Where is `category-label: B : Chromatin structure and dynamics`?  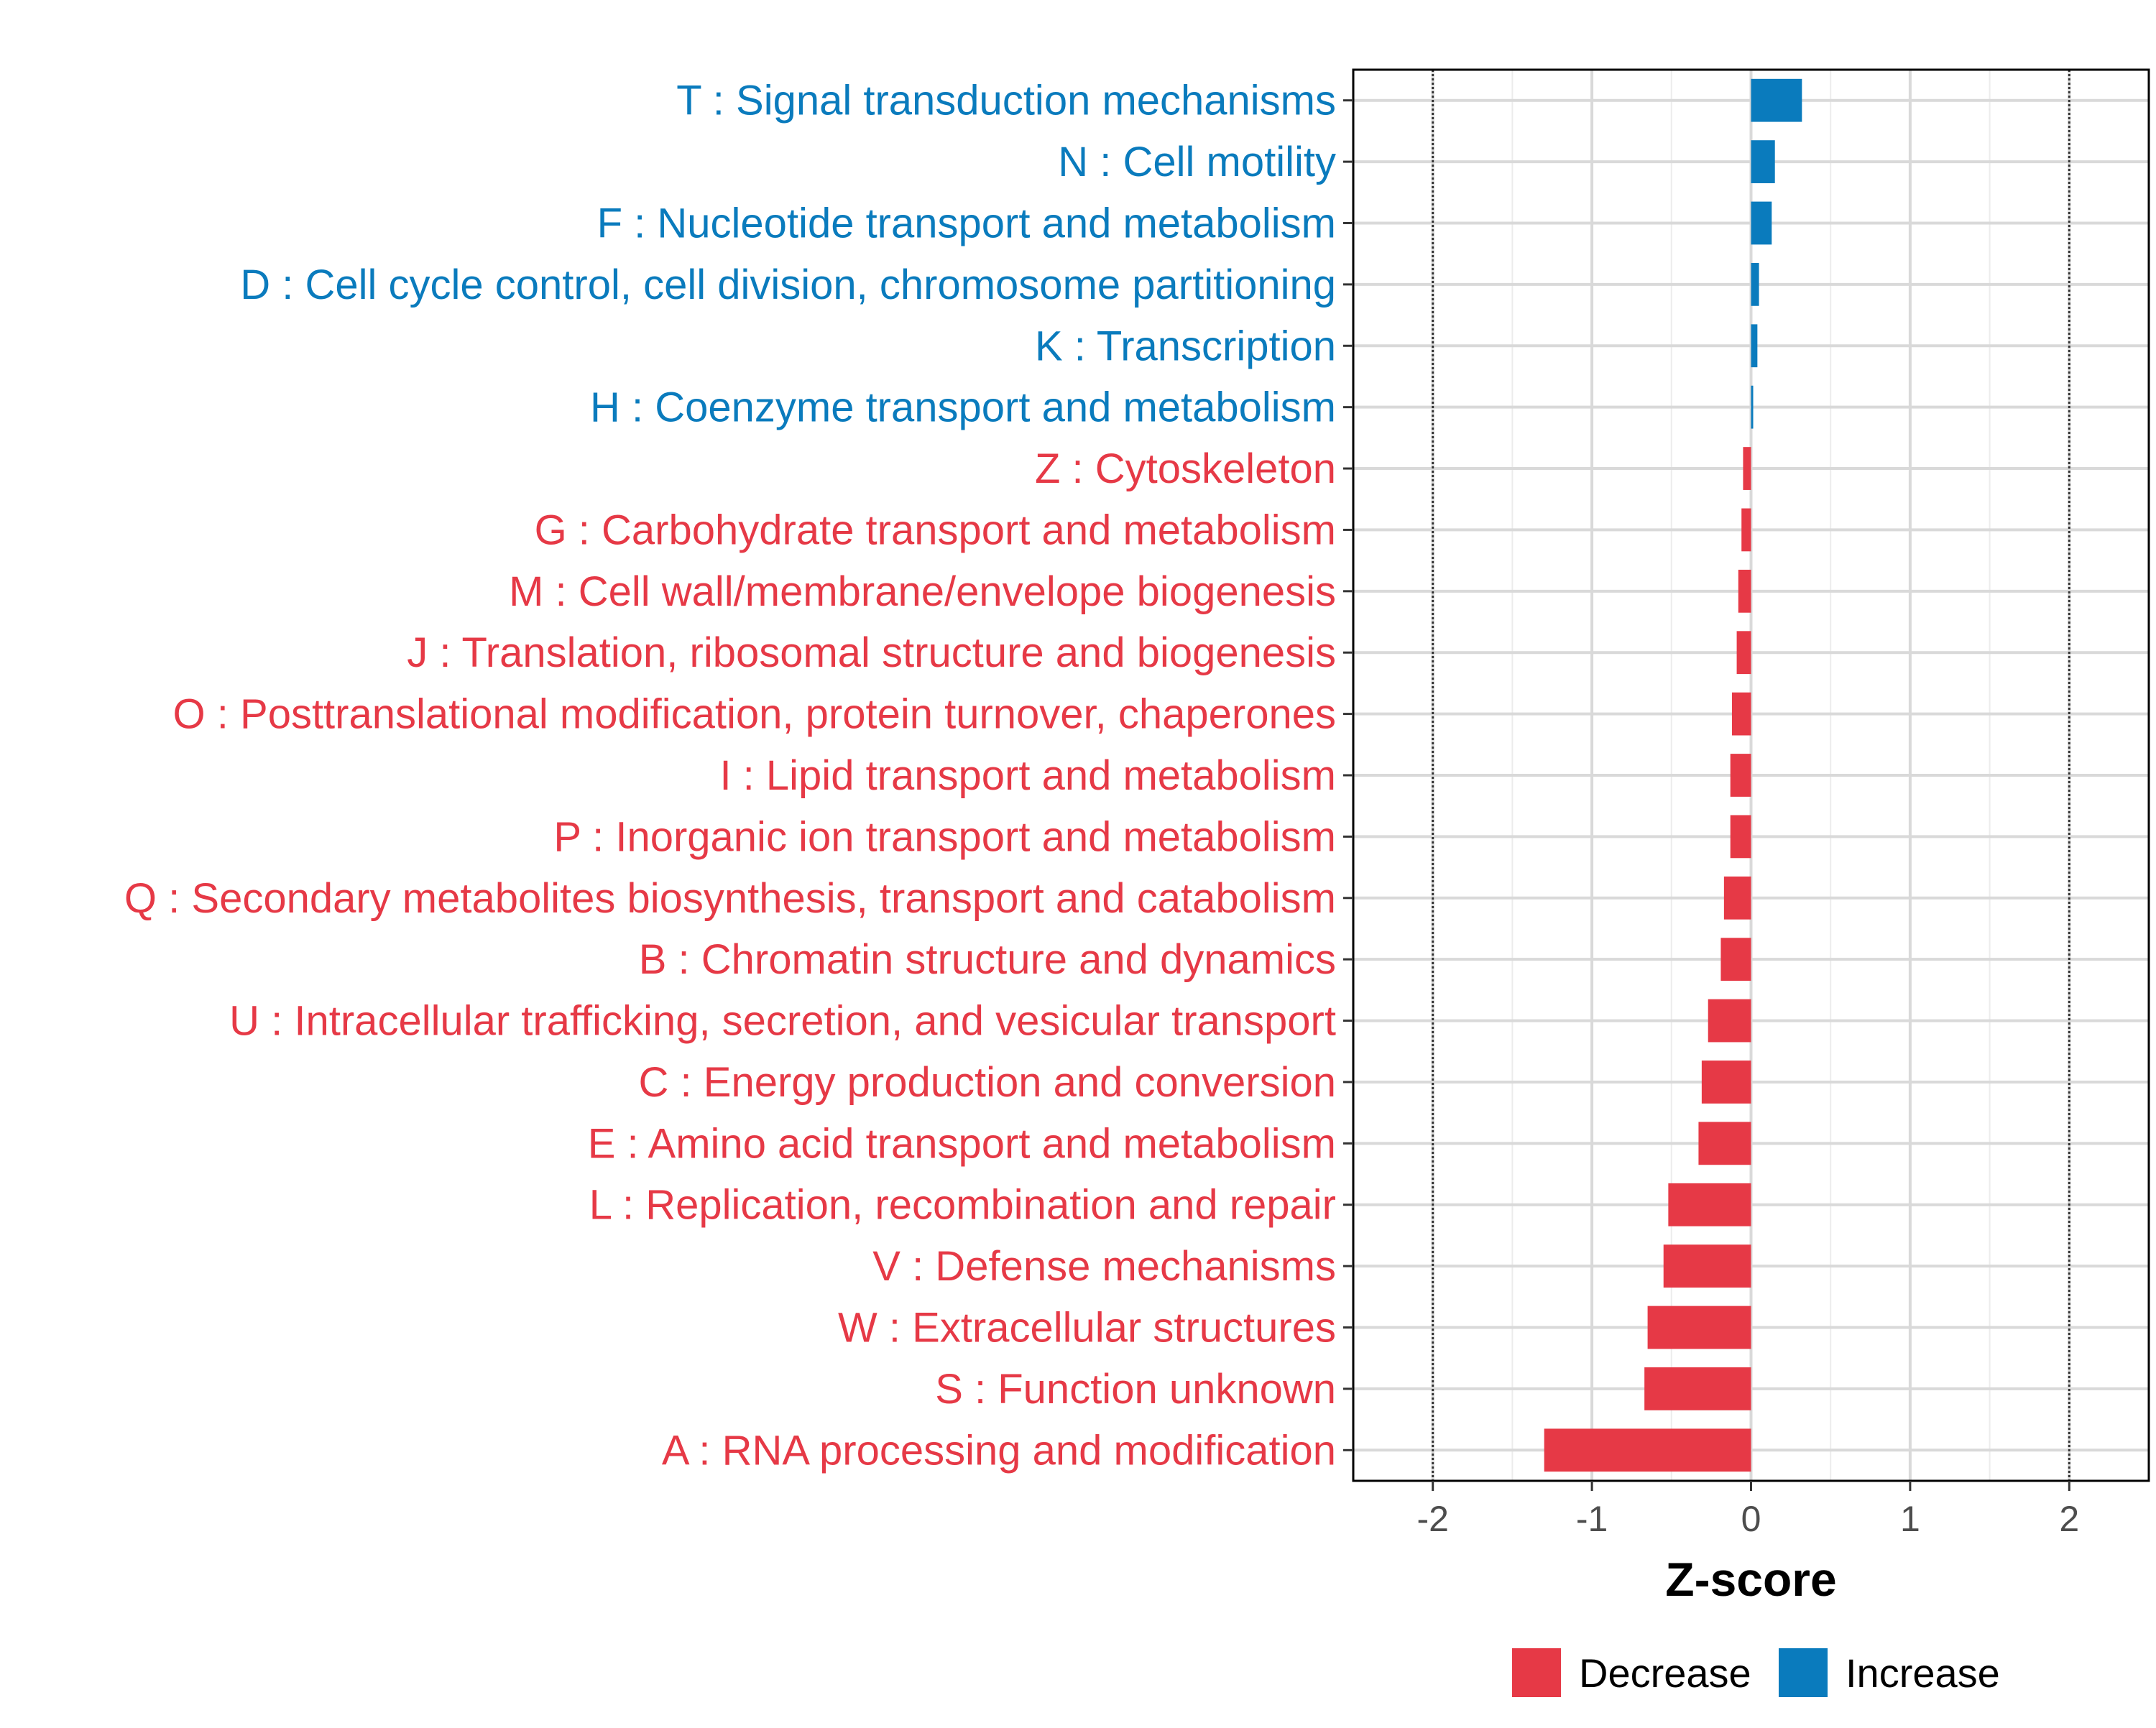 category-label: B : Chromatin structure and dynamics is located at coordinates (987, 959).